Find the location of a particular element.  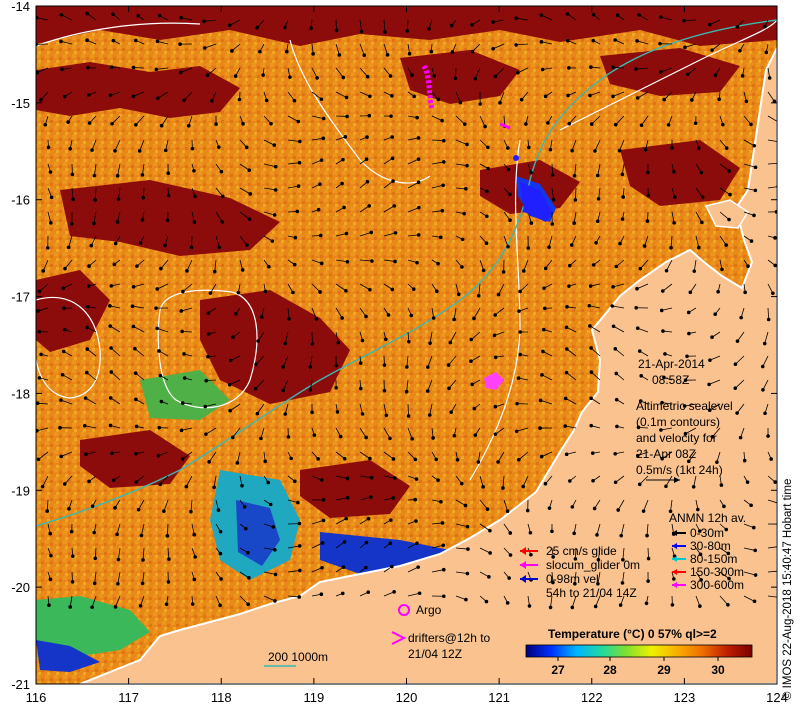

y-tick-label: -21 is located at coordinates (20, 684).